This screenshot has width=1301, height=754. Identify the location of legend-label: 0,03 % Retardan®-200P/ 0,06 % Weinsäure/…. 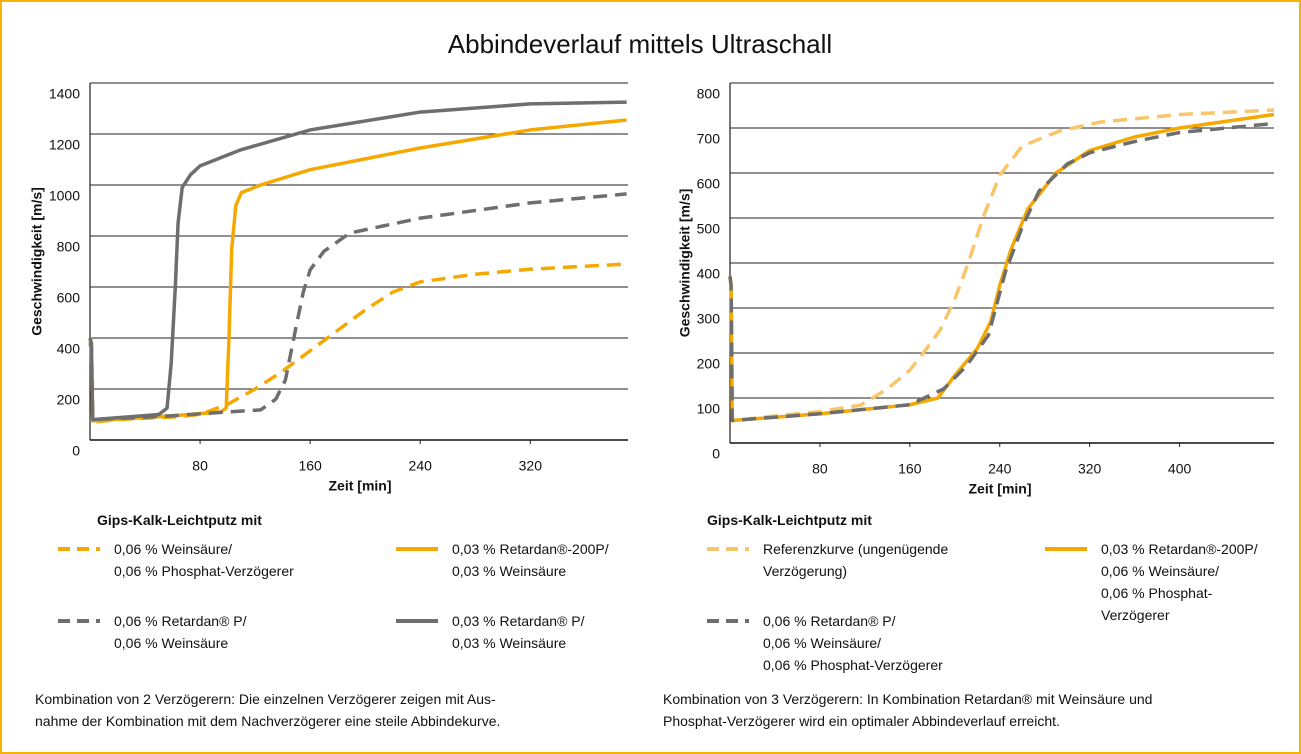
(1179, 582).